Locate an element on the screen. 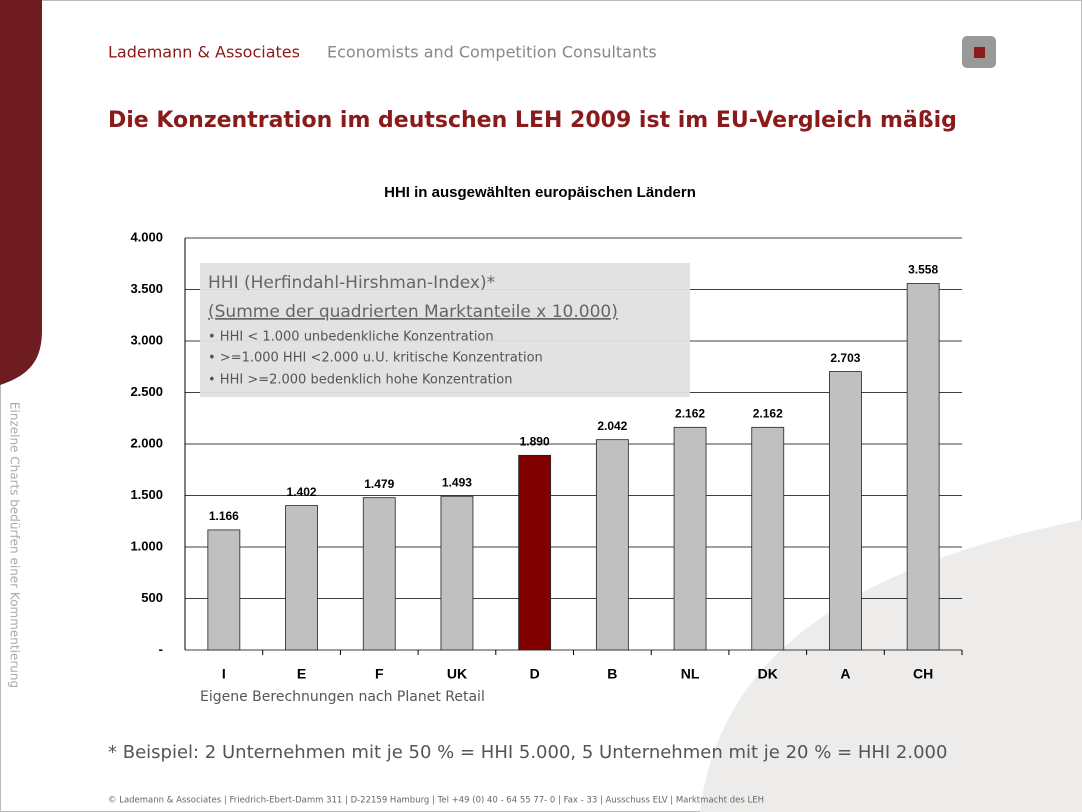 The height and width of the screenshot is (812, 1082). decor-shape is located at coordinates (891, 666).